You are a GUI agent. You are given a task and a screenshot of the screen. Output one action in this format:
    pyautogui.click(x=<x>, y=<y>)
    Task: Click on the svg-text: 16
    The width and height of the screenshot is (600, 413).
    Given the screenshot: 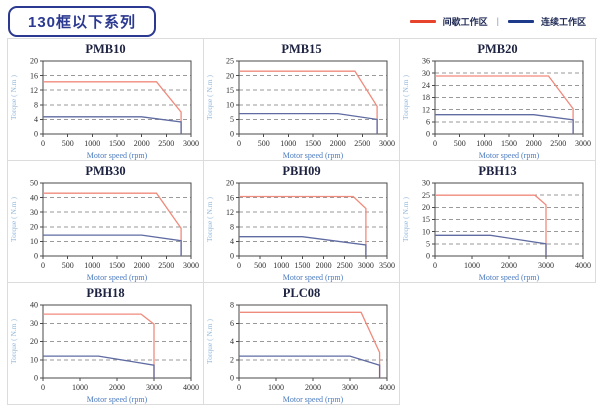 What is the action you would take?
    pyautogui.click(x=230, y=197)
    